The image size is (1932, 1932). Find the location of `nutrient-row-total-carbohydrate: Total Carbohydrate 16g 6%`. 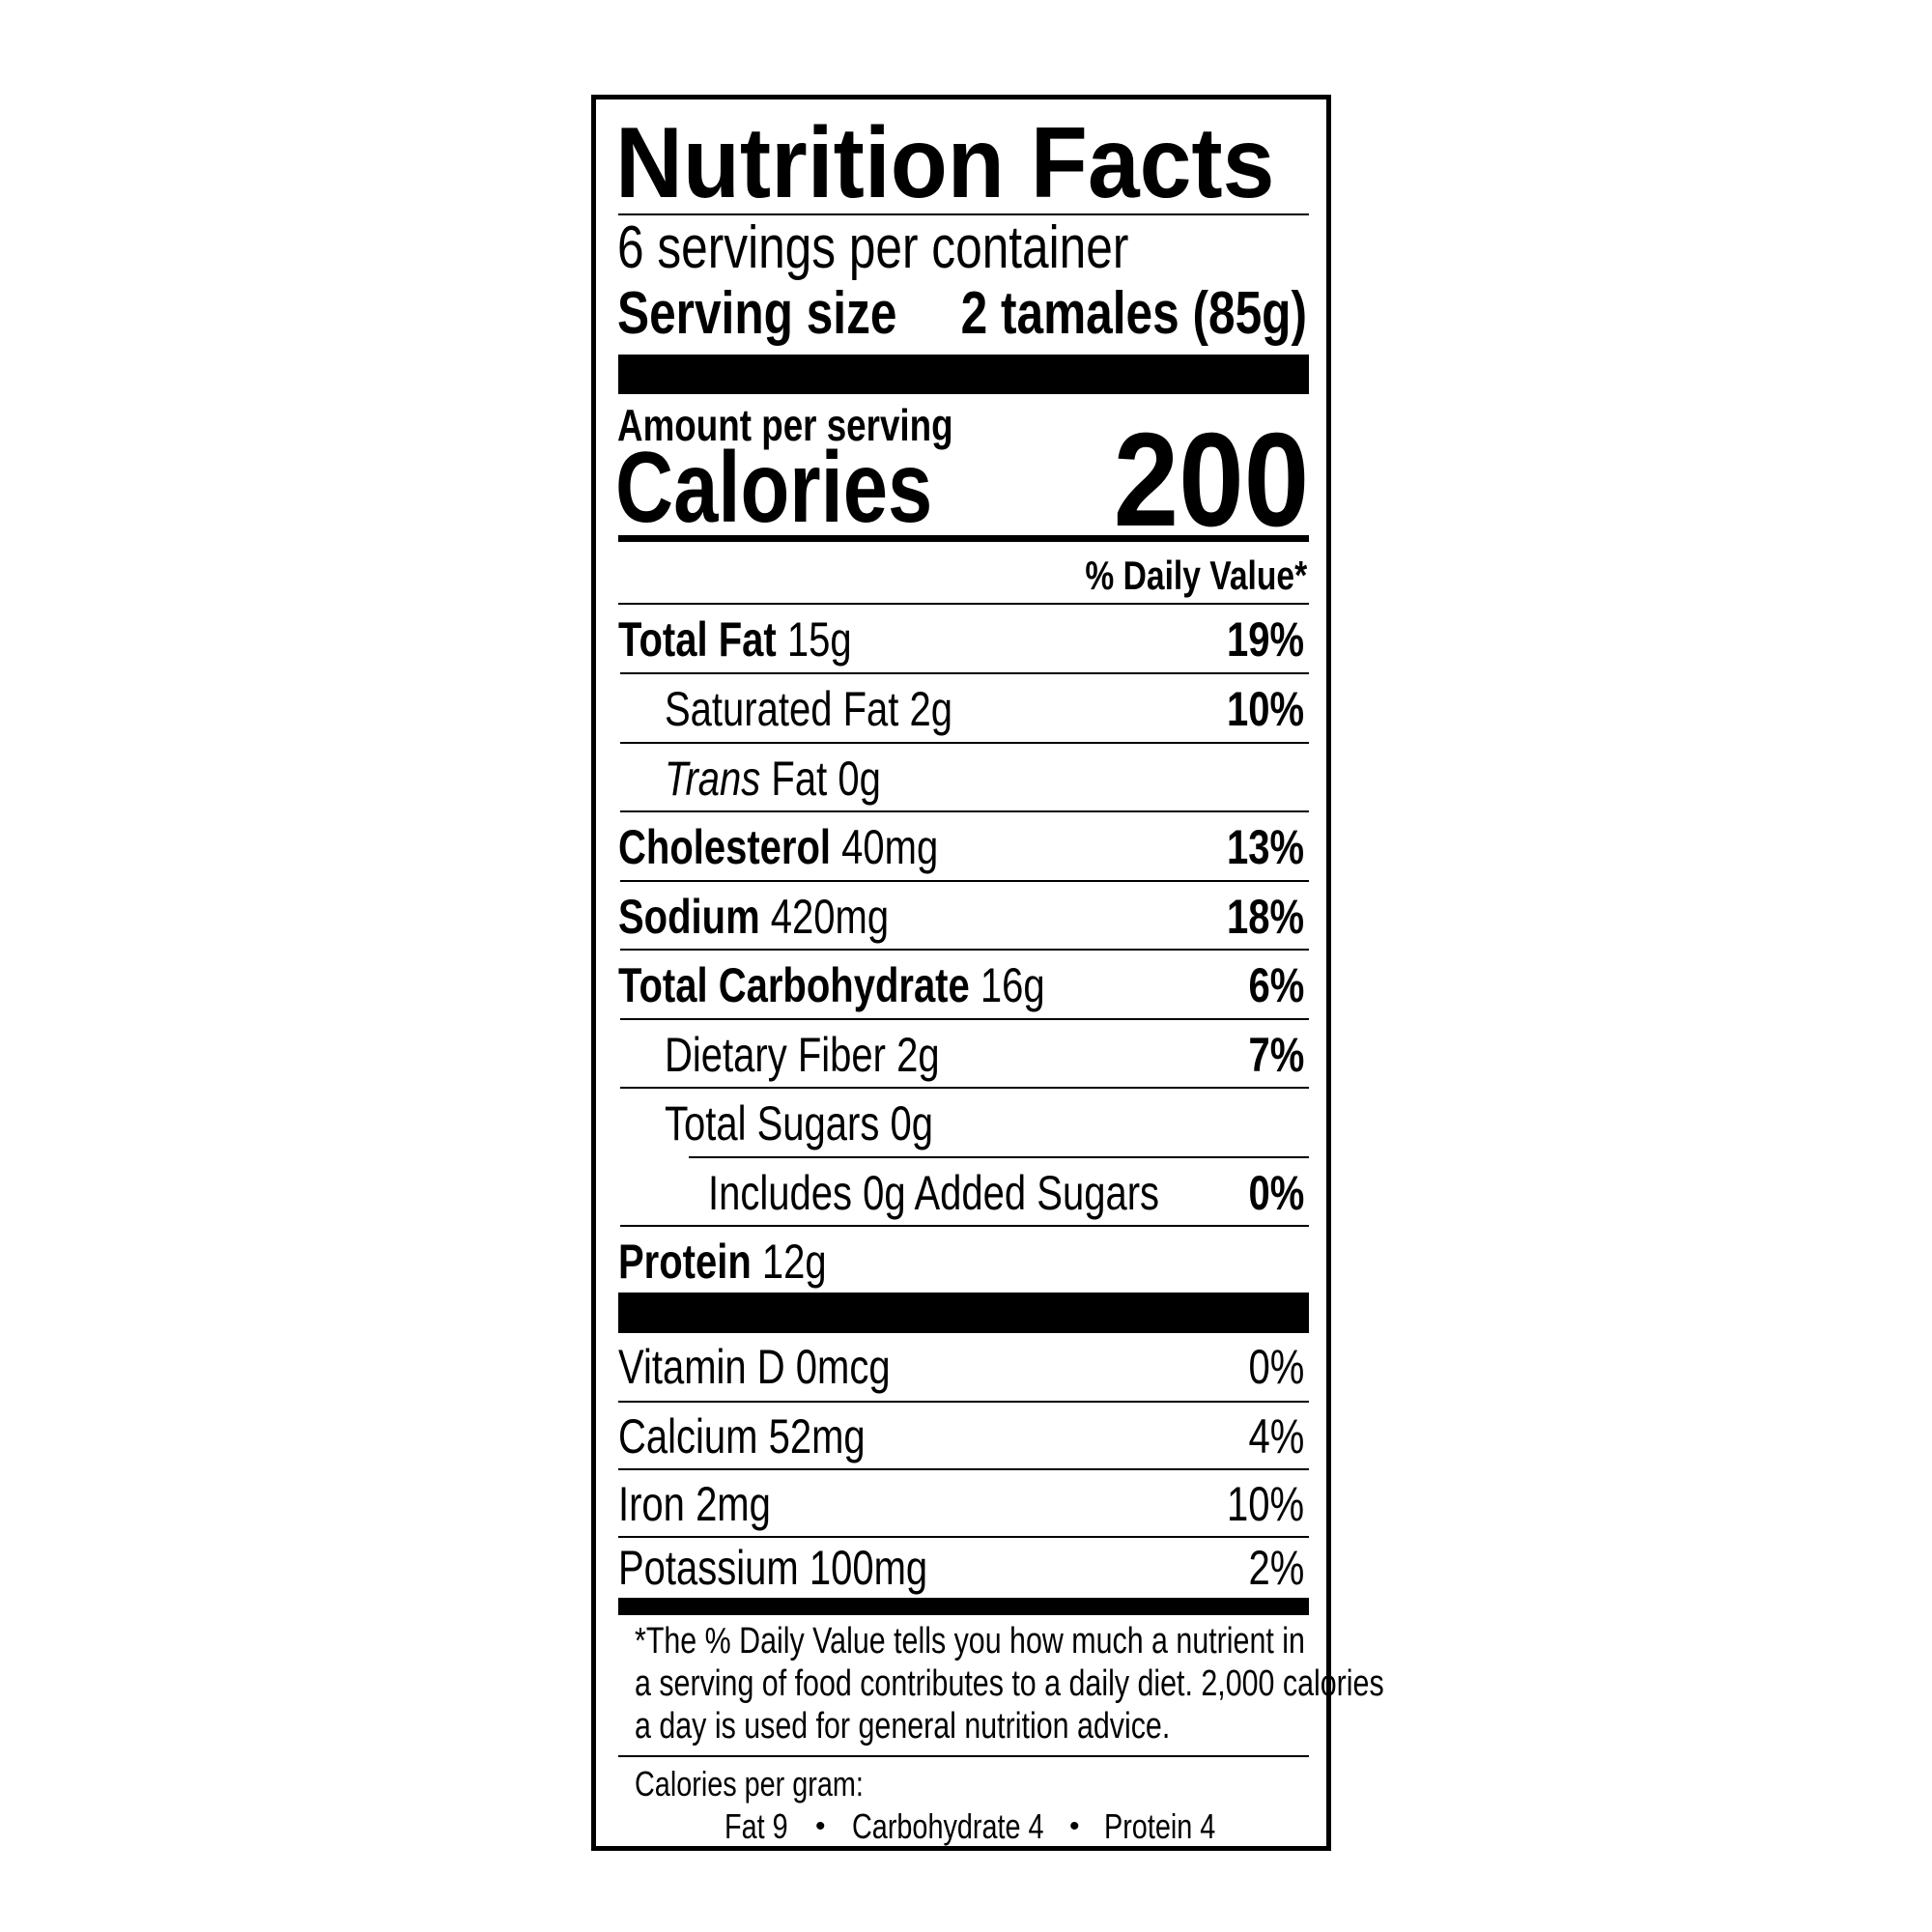

nutrient-row-total-carbohydrate: Total Carbohydrate 16g 6% is located at coordinates (961, 985).